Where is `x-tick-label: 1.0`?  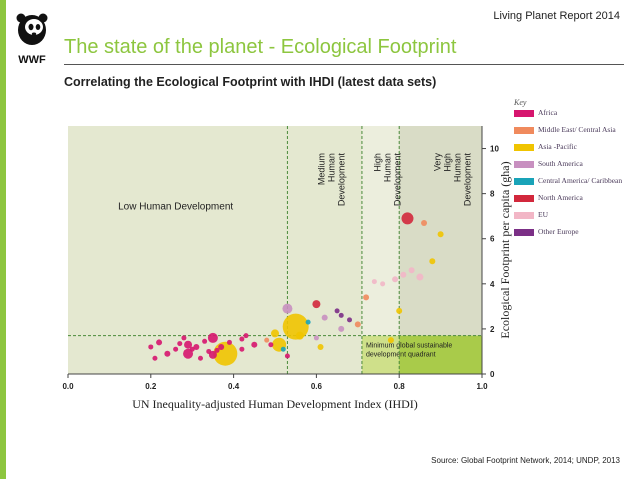
x-tick-label: 1.0 is located at coordinates (482, 386).